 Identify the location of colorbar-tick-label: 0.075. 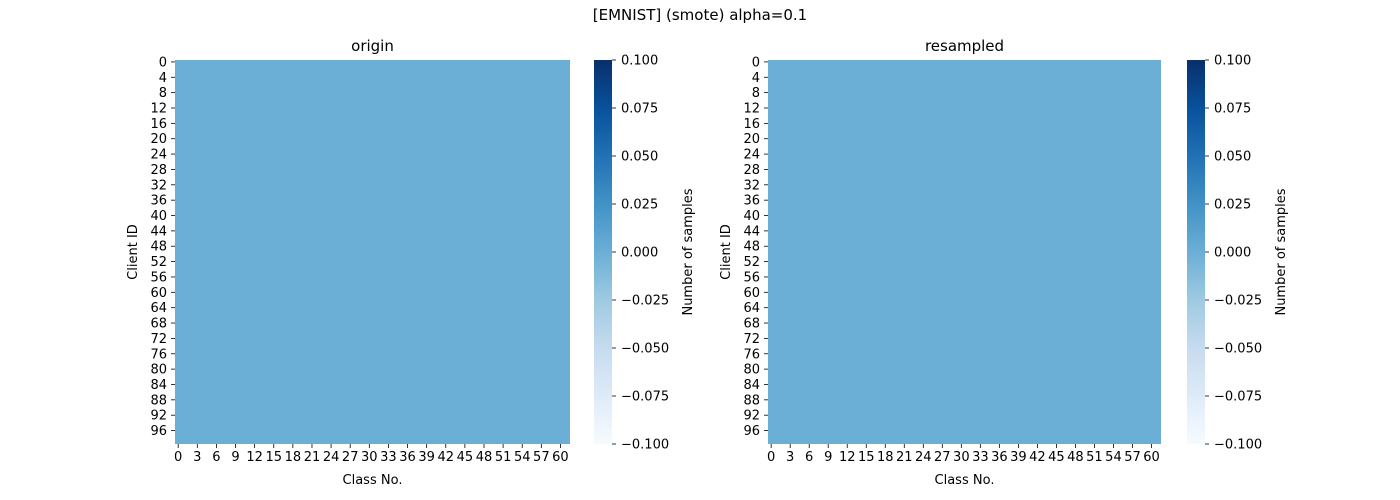
(1232, 109).